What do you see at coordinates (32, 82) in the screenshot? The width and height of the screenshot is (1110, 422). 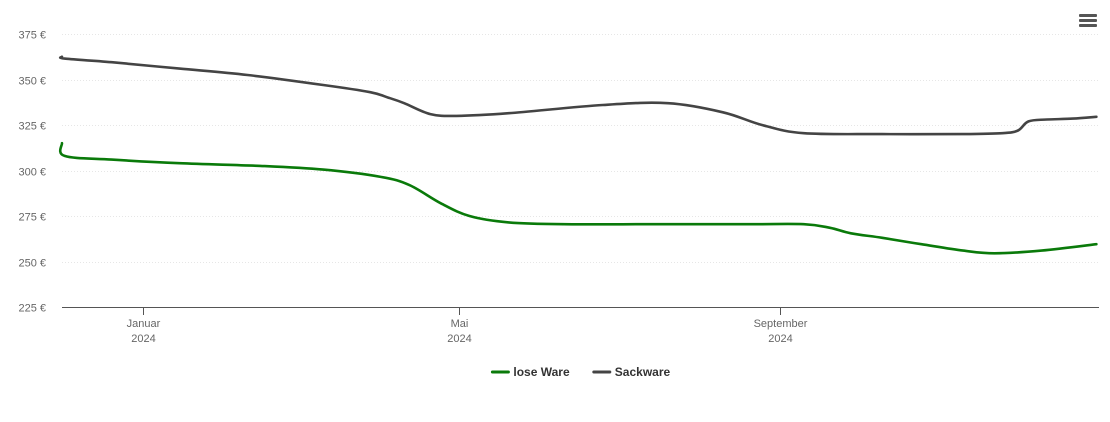 I see `y-tick-label: 350 €` at bounding box center [32, 82].